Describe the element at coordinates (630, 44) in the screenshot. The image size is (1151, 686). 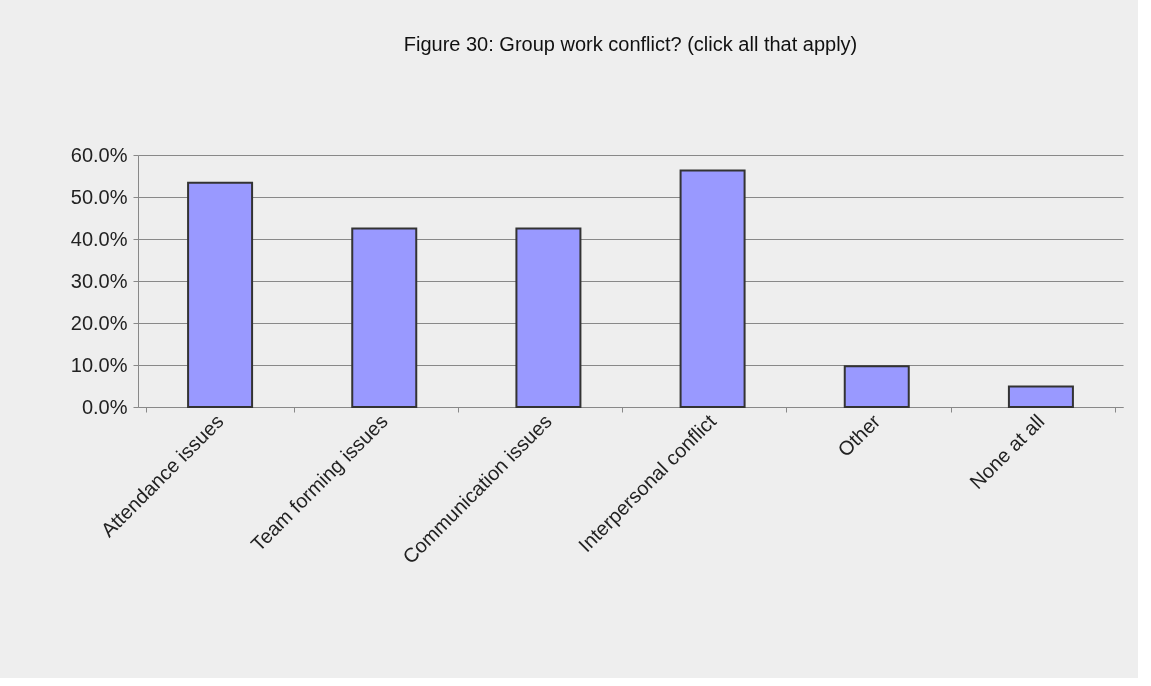
I see `chart-title: Figure 30: Group work conflict? (click all that apply)` at that location.